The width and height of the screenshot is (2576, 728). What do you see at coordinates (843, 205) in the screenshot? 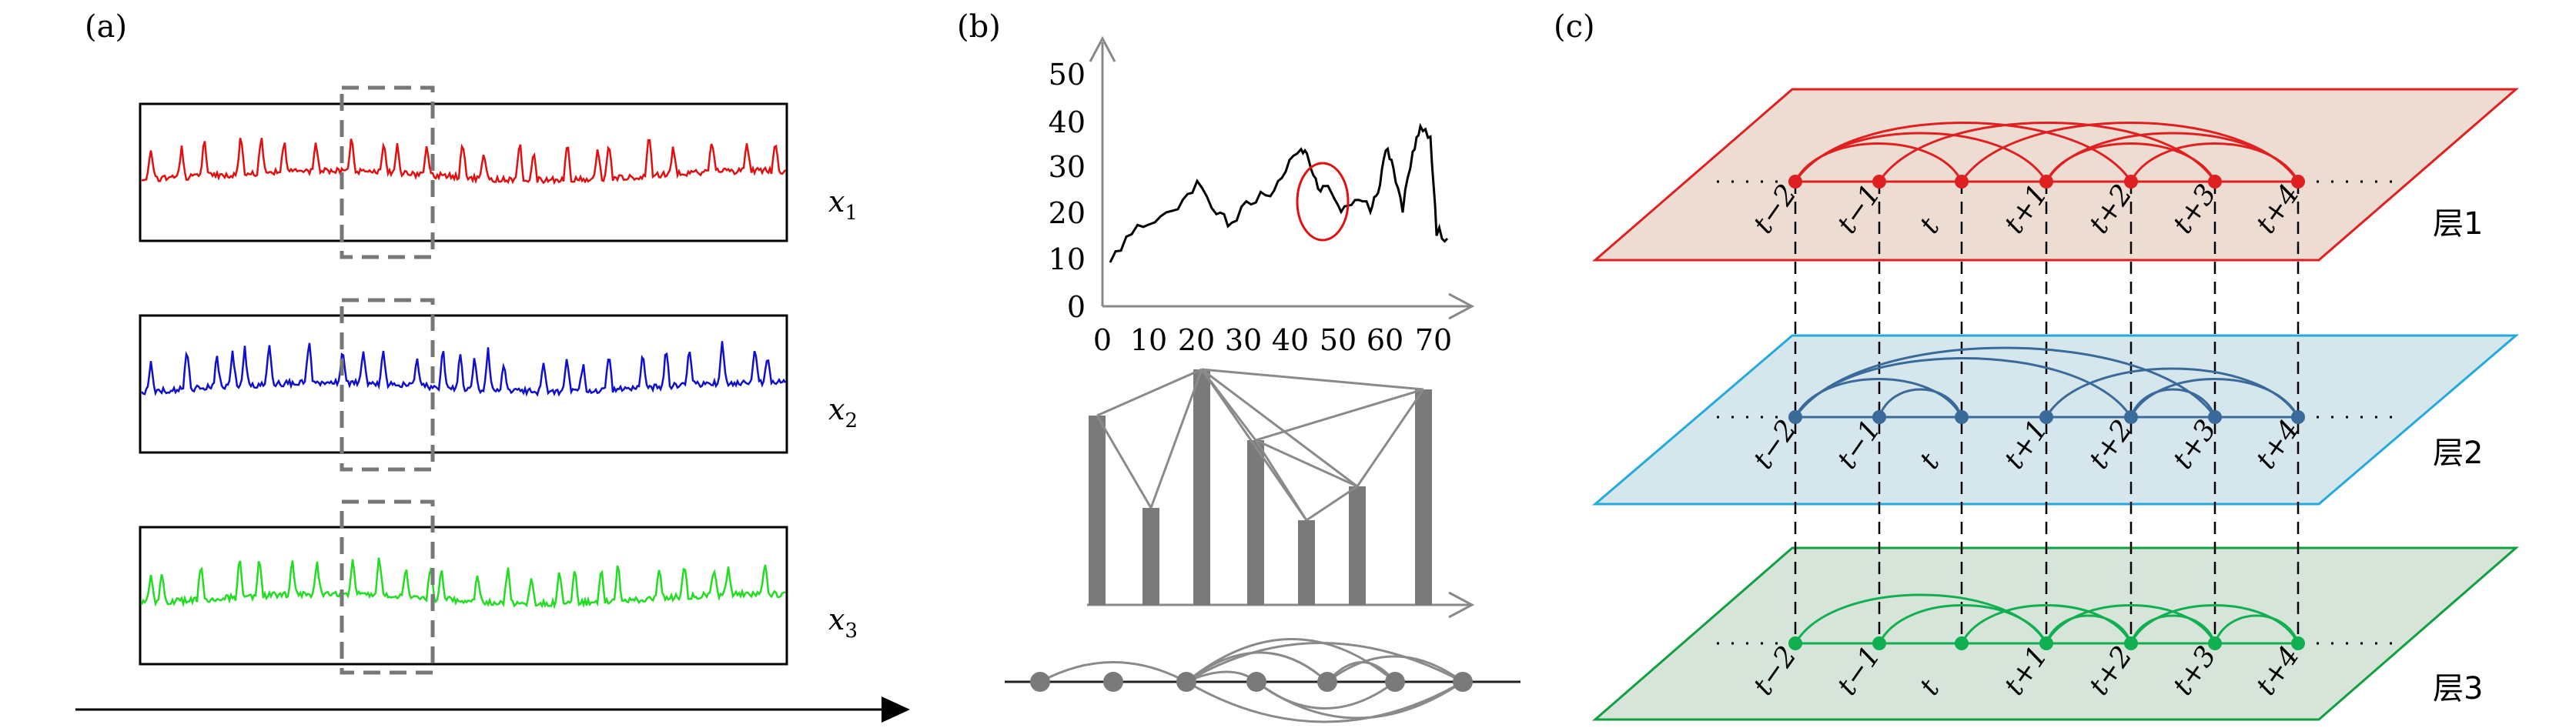
I see `series-label-1: x1` at bounding box center [843, 205].